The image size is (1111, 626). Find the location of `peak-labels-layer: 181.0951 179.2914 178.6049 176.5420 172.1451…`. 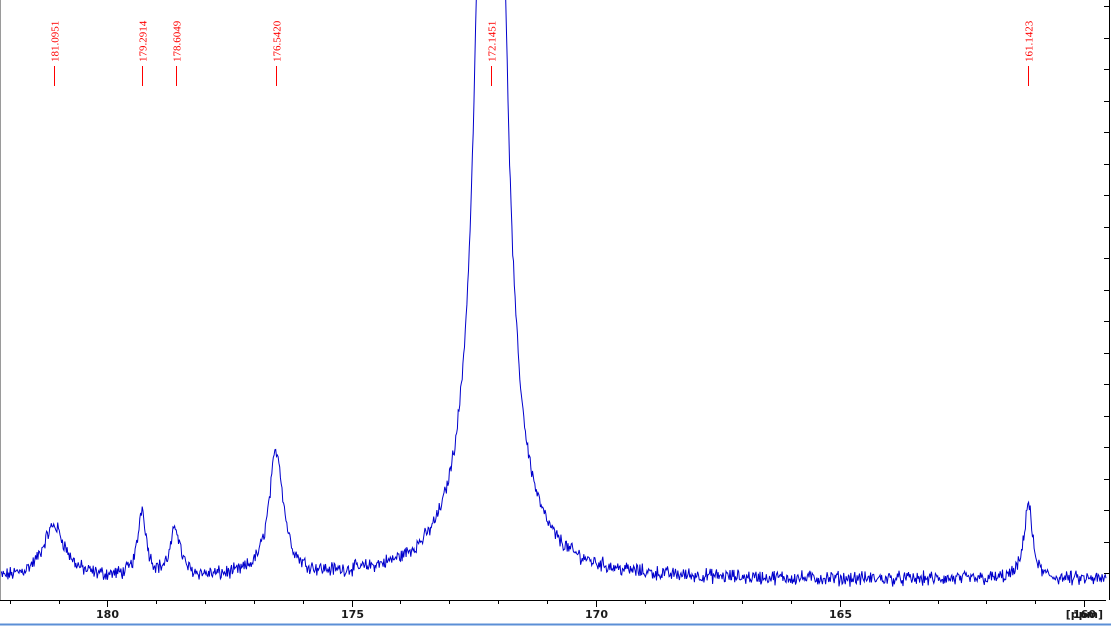

peak-labels-layer: 181.0951 179.2914 178.6049 176.5420 172.1451… is located at coordinates (543, 53).